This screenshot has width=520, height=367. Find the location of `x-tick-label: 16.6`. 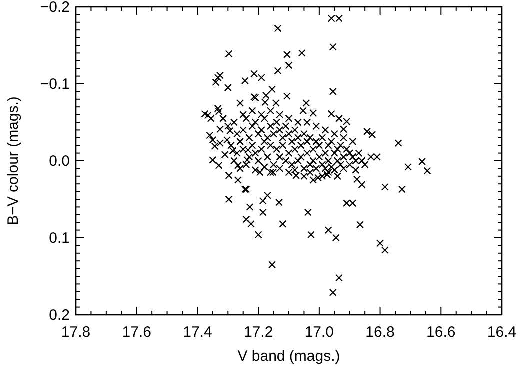

x-tick-label: 16.6 is located at coordinates (441, 332).